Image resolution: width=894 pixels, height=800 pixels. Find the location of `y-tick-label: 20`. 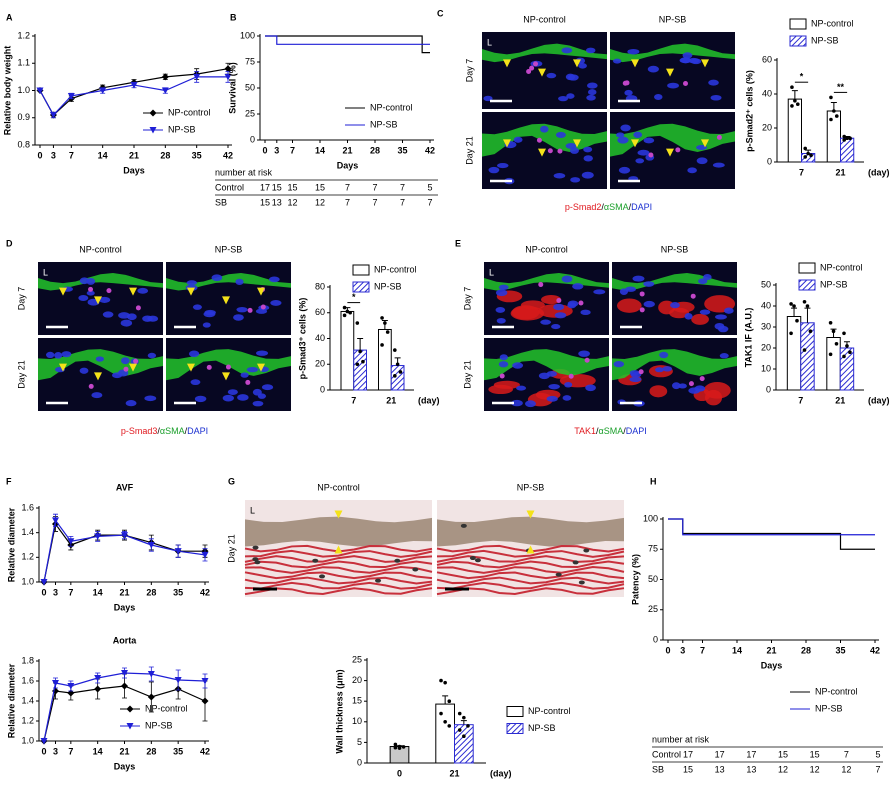

y-tick-label: 20 is located at coordinates (767, 127).